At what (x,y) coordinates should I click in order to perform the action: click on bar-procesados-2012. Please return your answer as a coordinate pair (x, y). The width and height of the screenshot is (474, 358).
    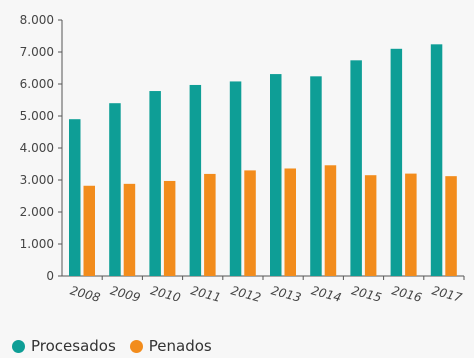
    Looking at the image, I should click on (235, 178).